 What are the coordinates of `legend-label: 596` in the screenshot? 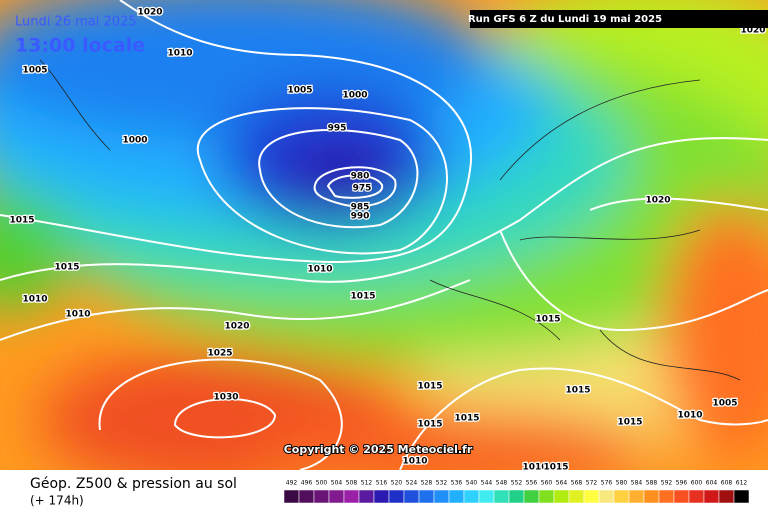 It's located at (682, 483).